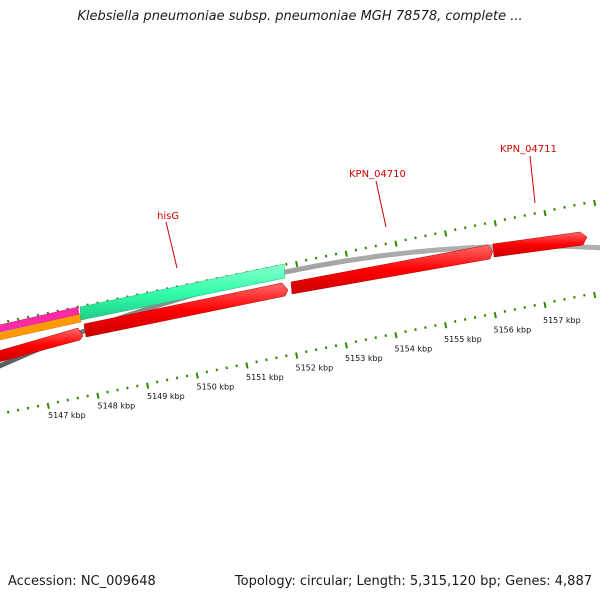  Describe the element at coordinates (513, 330) in the screenshot. I see `scale-label: 5156 kbp` at that location.